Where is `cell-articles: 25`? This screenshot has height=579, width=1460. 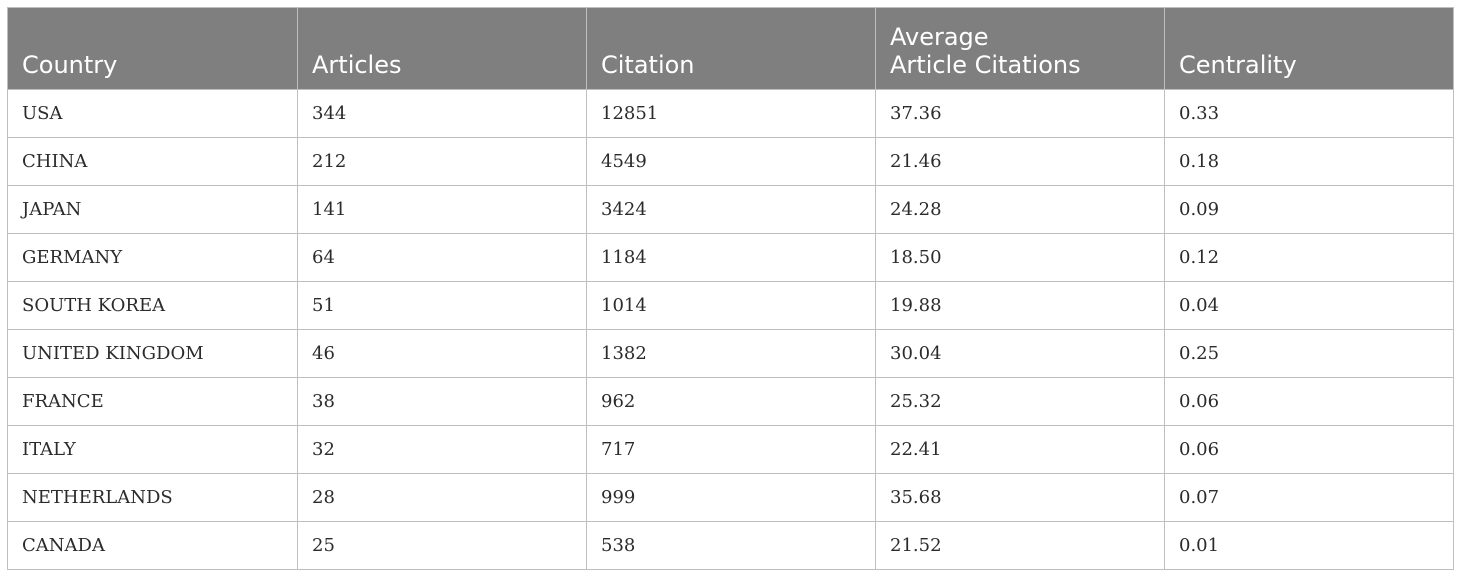
cell-articles: 25 is located at coordinates (442, 545).